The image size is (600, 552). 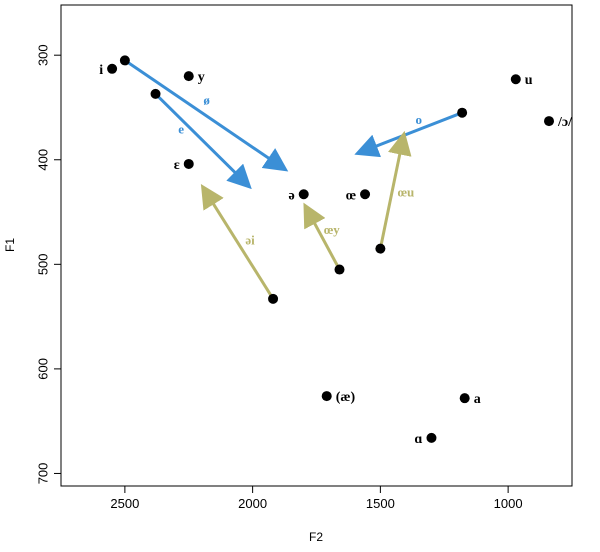 What do you see at coordinates (565, 122) in the screenshot?
I see `vowel-label: /ɔ/` at bounding box center [565, 122].